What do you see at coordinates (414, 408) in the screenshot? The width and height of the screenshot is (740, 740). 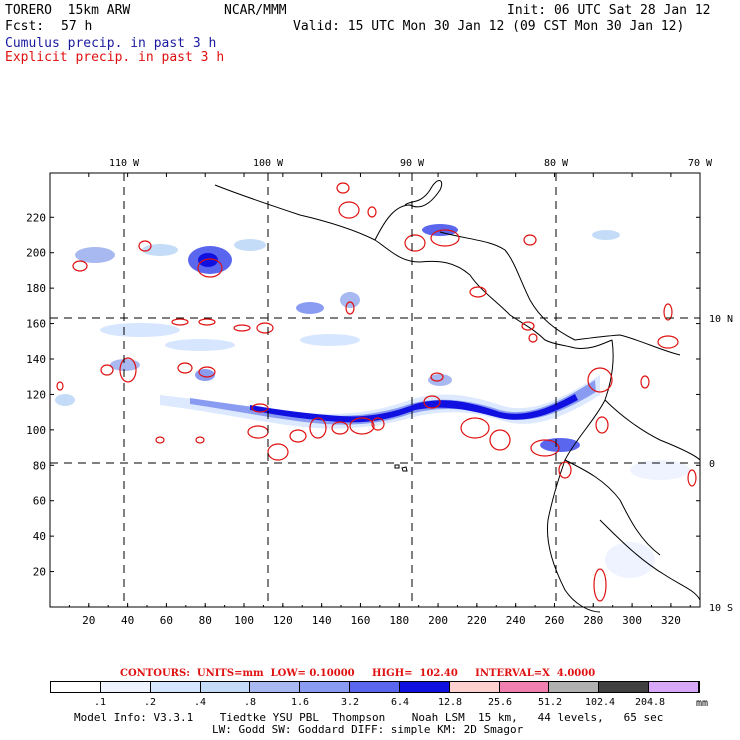 I see `itcz-band-dark` at bounding box center [414, 408].